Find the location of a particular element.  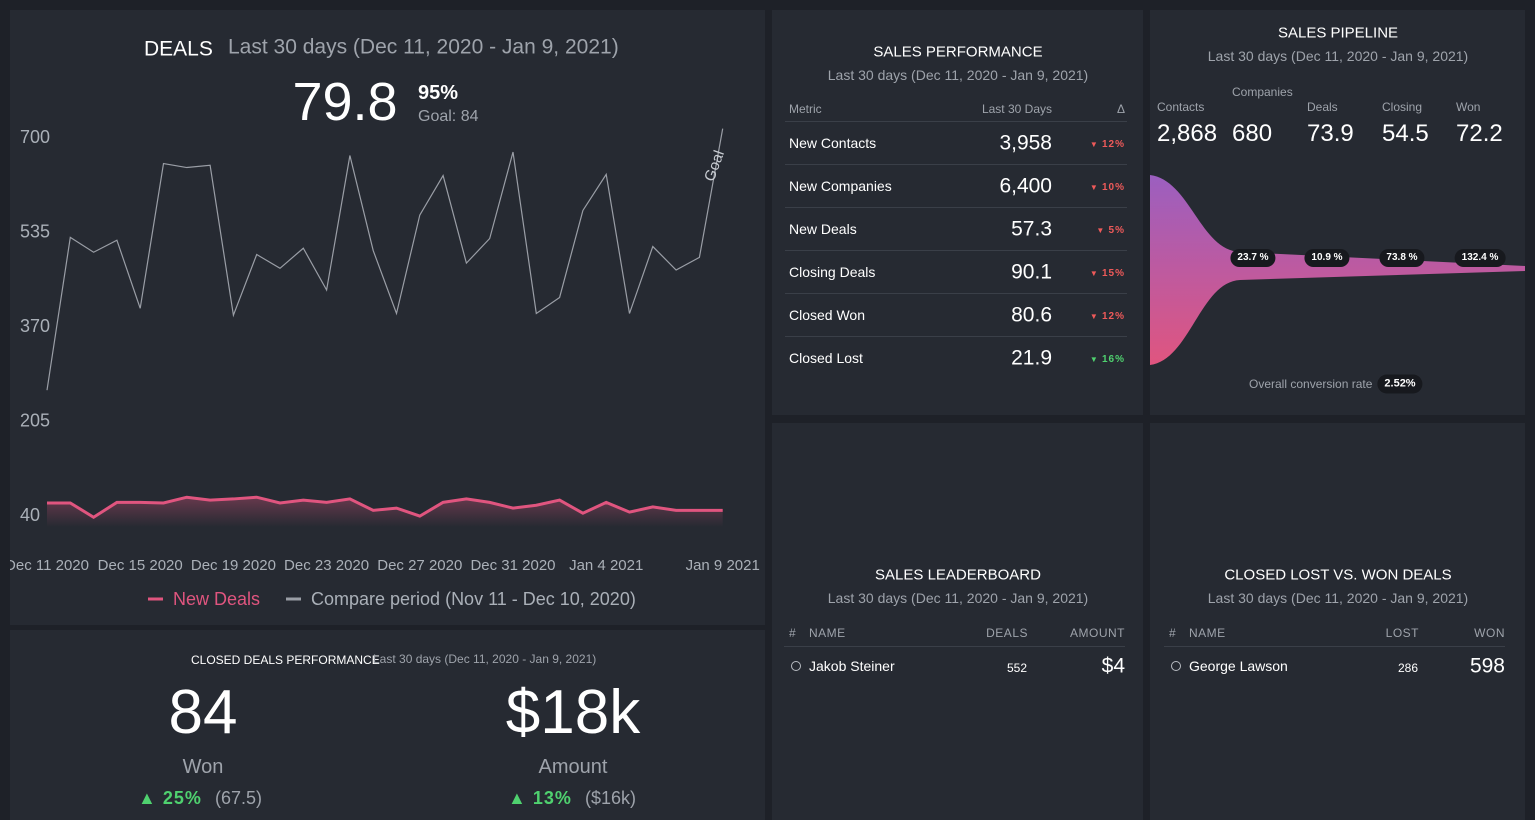

metric-value: 3,958 is located at coordinates (1025, 143).